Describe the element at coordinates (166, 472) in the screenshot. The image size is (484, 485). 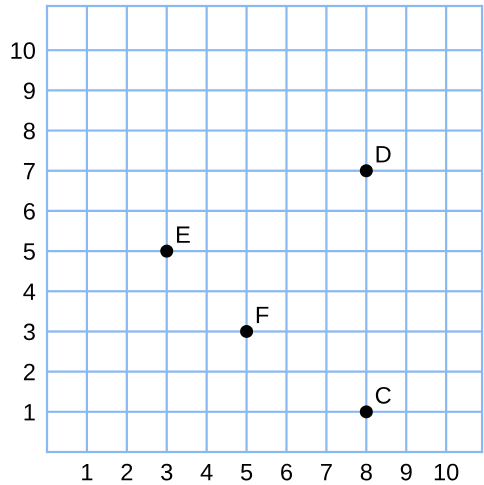
I see `x-tick-label: 3` at that location.